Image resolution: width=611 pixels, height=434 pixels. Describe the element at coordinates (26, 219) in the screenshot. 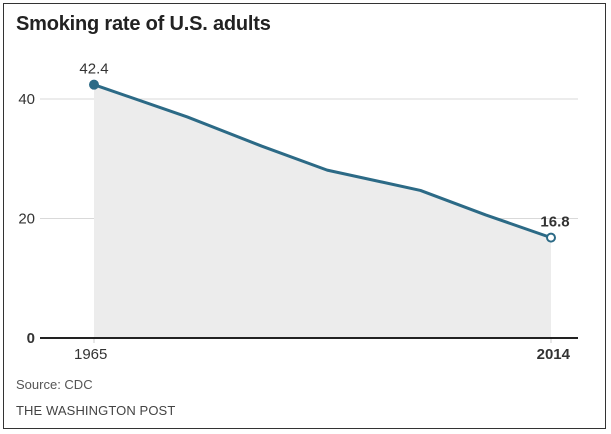

I see `y-tick-label: 20` at that location.